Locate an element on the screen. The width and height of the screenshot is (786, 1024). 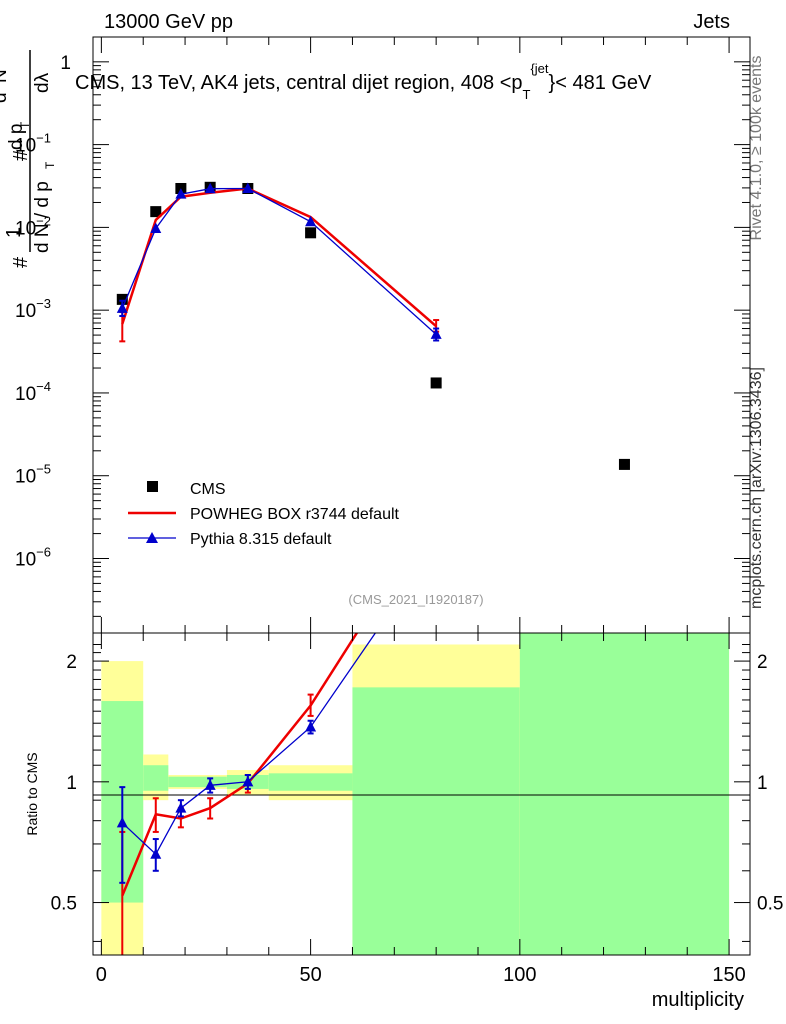
rivet-label: Rivet 4.1.0, ≥ 100k events is located at coordinates (756, 148).